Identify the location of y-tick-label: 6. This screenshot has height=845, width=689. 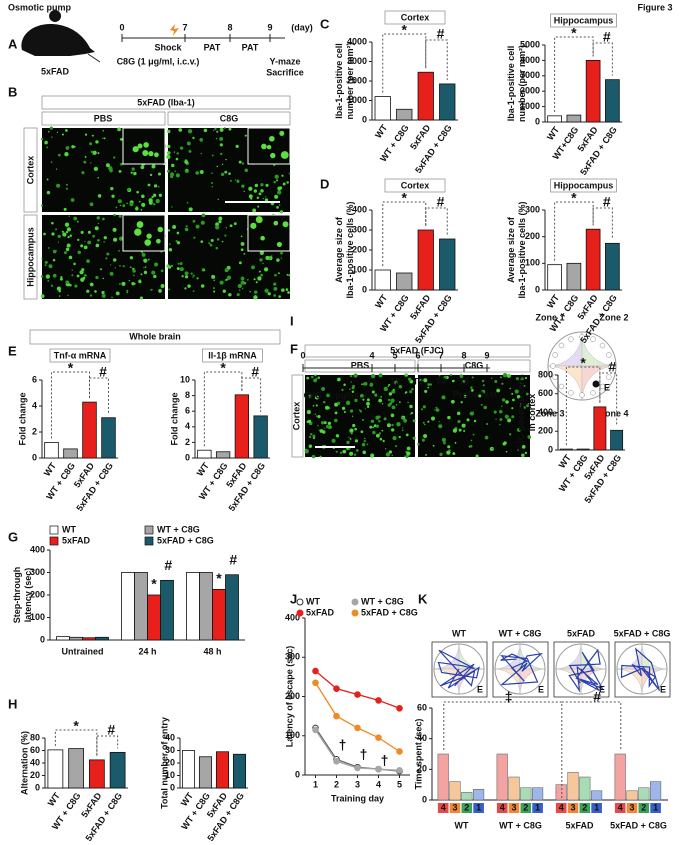
(187, 411).